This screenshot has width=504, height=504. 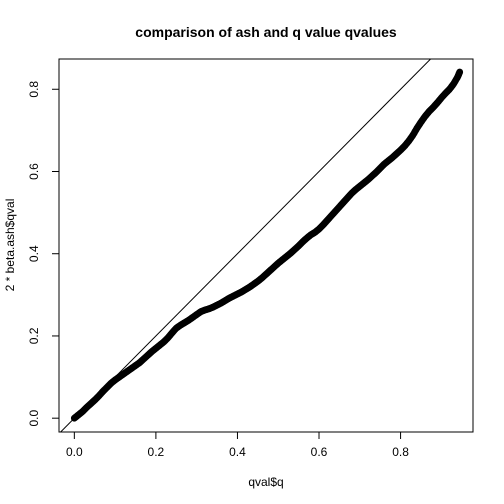 What do you see at coordinates (319, 452) in the screenshot?
I see `x-tick-label: 0.6` at bounding box center [319, 452].